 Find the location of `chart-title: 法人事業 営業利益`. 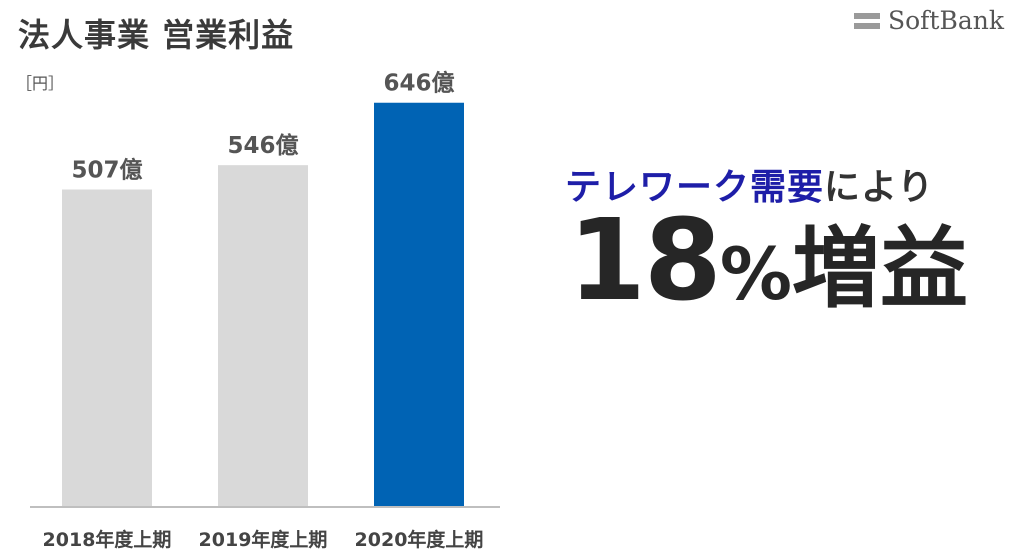

chart-title: 法人事業 営業利益 is located at coordinates (156, 35).